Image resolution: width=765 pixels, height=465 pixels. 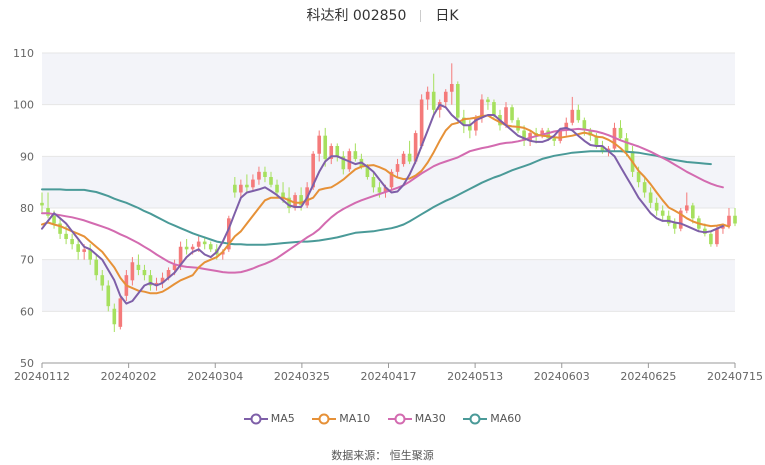 What do you see at coordinates (282, 418) in the screenshot?
I see `legend-label-ma5: MA5` at bounding box center [282, 418].